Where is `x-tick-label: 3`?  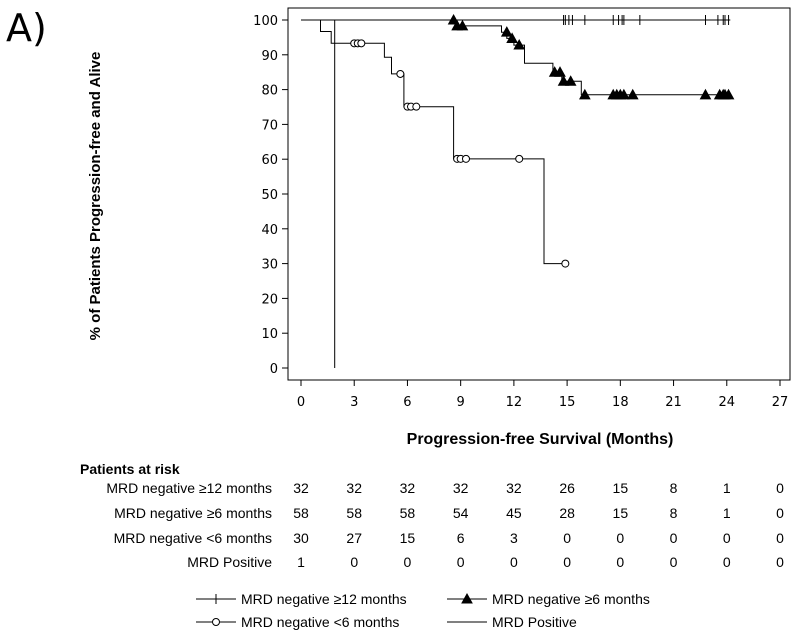
x-tick-label: 3 is located at coordinates (354, 402).